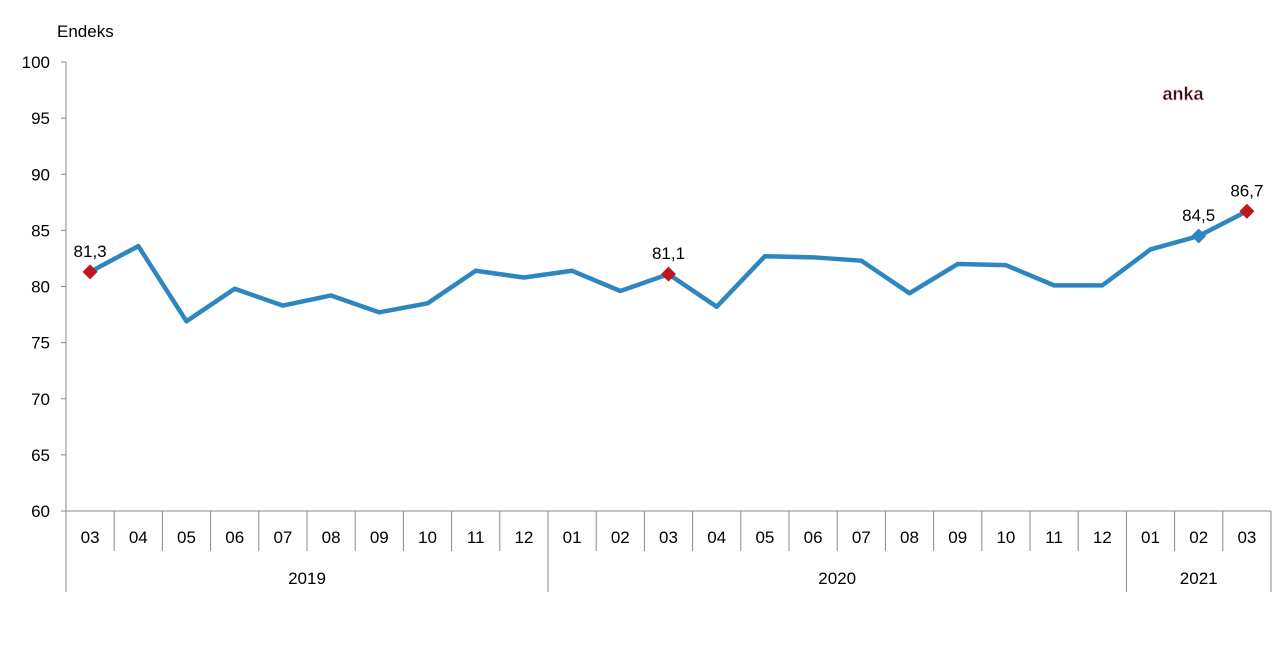 The height and width of the screenshot is (645, 1280). What do you see at coordinates (1199, 578) in the screenshot?
I see `year-label: 2021` at bounding box center [1199, 578].